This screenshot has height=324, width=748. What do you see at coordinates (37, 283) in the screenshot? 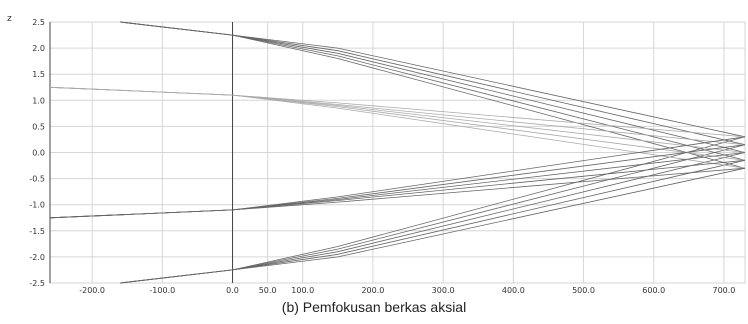
I see `y-tick-label: -2.5` at bounding box center [37, 283].